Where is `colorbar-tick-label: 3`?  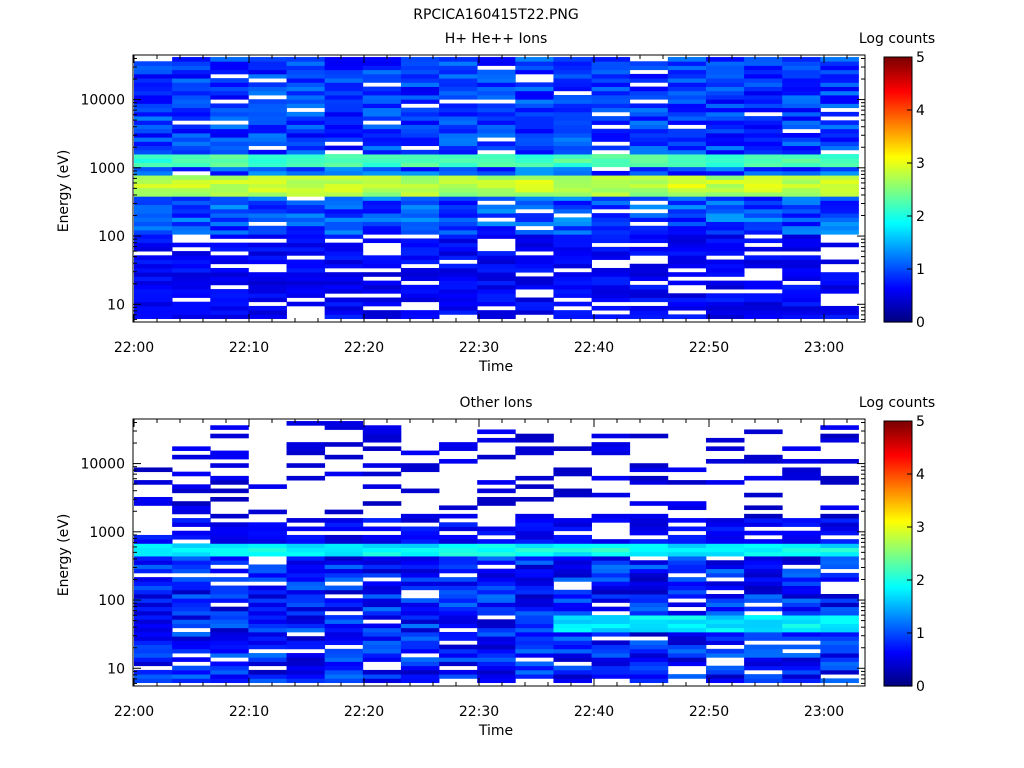 colorbar-tick-label: 3 is located at coordinates (920, 528).